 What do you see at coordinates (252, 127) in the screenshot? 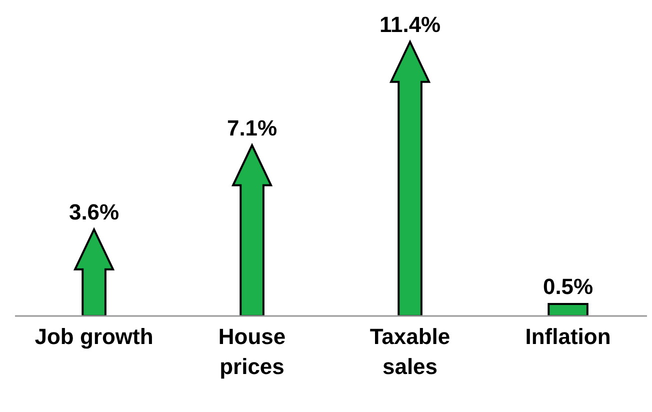
I see `data-label: 7.1%` at bounding box center [252, 127].